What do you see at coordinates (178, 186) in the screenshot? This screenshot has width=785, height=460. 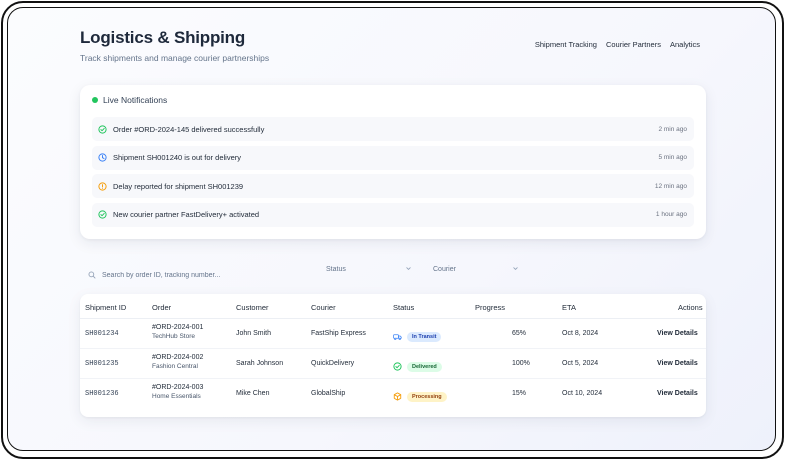 I see `notification-text: Delay reported for shipment SH001239` at bounding box center [178, 186].